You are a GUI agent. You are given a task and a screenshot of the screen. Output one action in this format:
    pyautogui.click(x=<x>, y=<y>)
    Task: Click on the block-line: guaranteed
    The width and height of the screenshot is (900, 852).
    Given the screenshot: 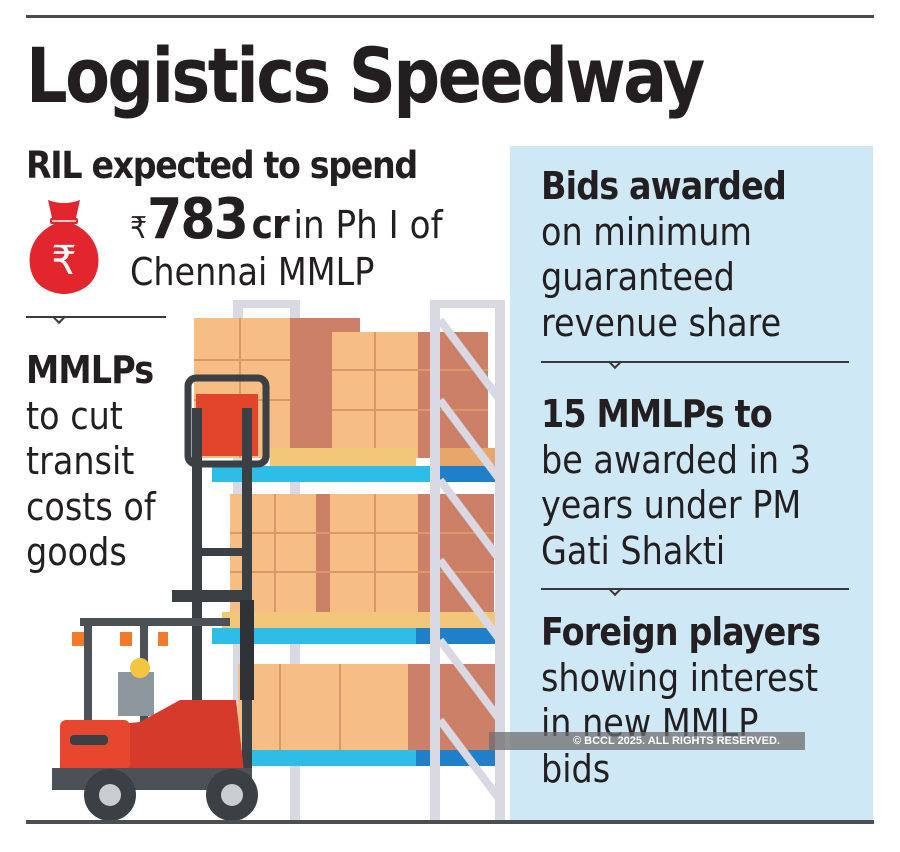 What is the action you would take?
    pyautogui.click(x=638, y=277)
    